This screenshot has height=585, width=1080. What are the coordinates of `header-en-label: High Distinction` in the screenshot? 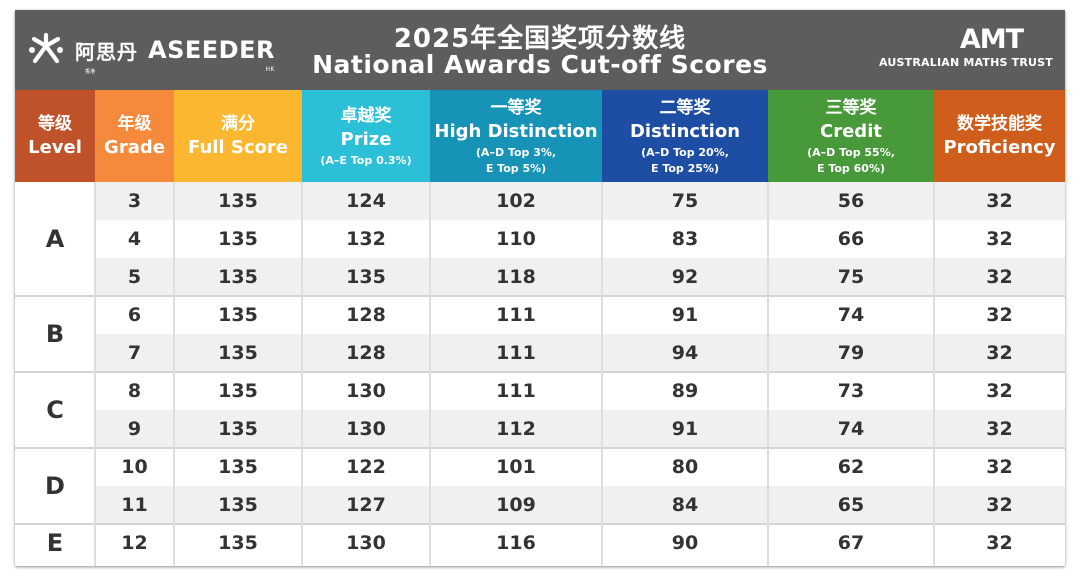 It's located at (516, 131).